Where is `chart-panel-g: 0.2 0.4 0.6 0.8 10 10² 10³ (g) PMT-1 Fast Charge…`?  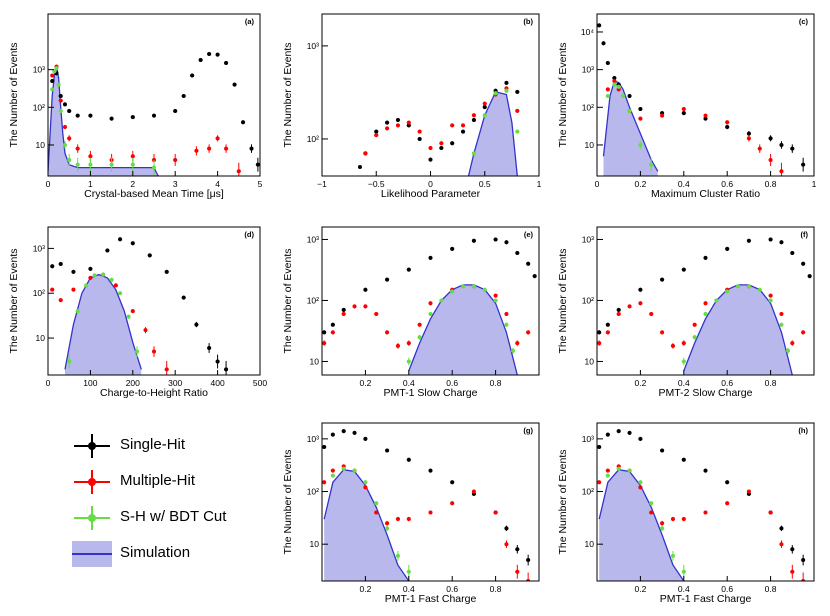 chart-panel-g: 0.2 0.4 0.6 0.8 10 10² 10³ (g) PMT-1 Fast Charge… is located at coordinates (411, 513).